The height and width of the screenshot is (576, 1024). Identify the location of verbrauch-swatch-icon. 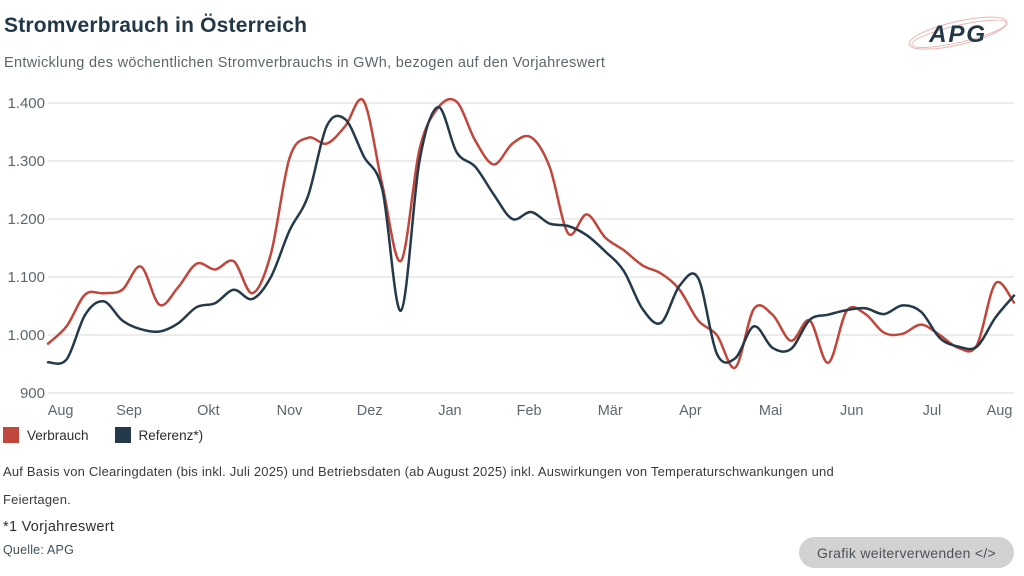
(11, 435).